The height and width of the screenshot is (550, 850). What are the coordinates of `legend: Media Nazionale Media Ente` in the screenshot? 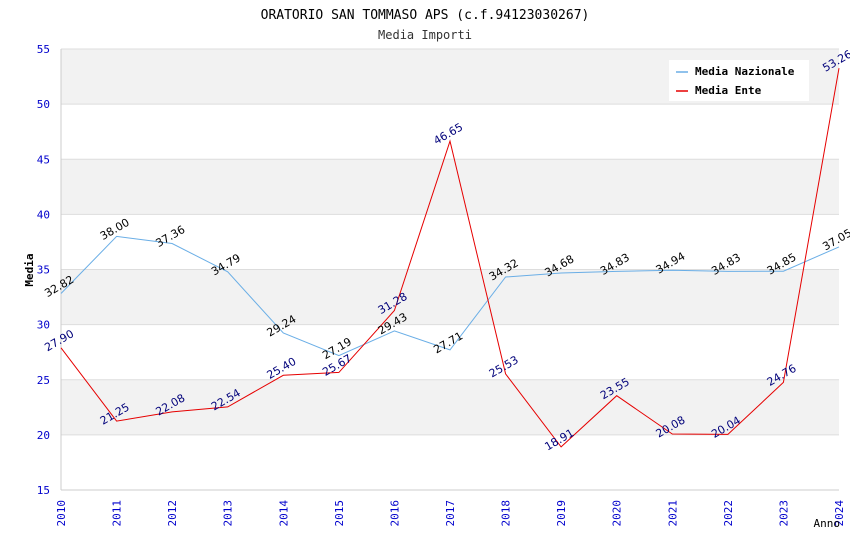 It's located at (739, 80).